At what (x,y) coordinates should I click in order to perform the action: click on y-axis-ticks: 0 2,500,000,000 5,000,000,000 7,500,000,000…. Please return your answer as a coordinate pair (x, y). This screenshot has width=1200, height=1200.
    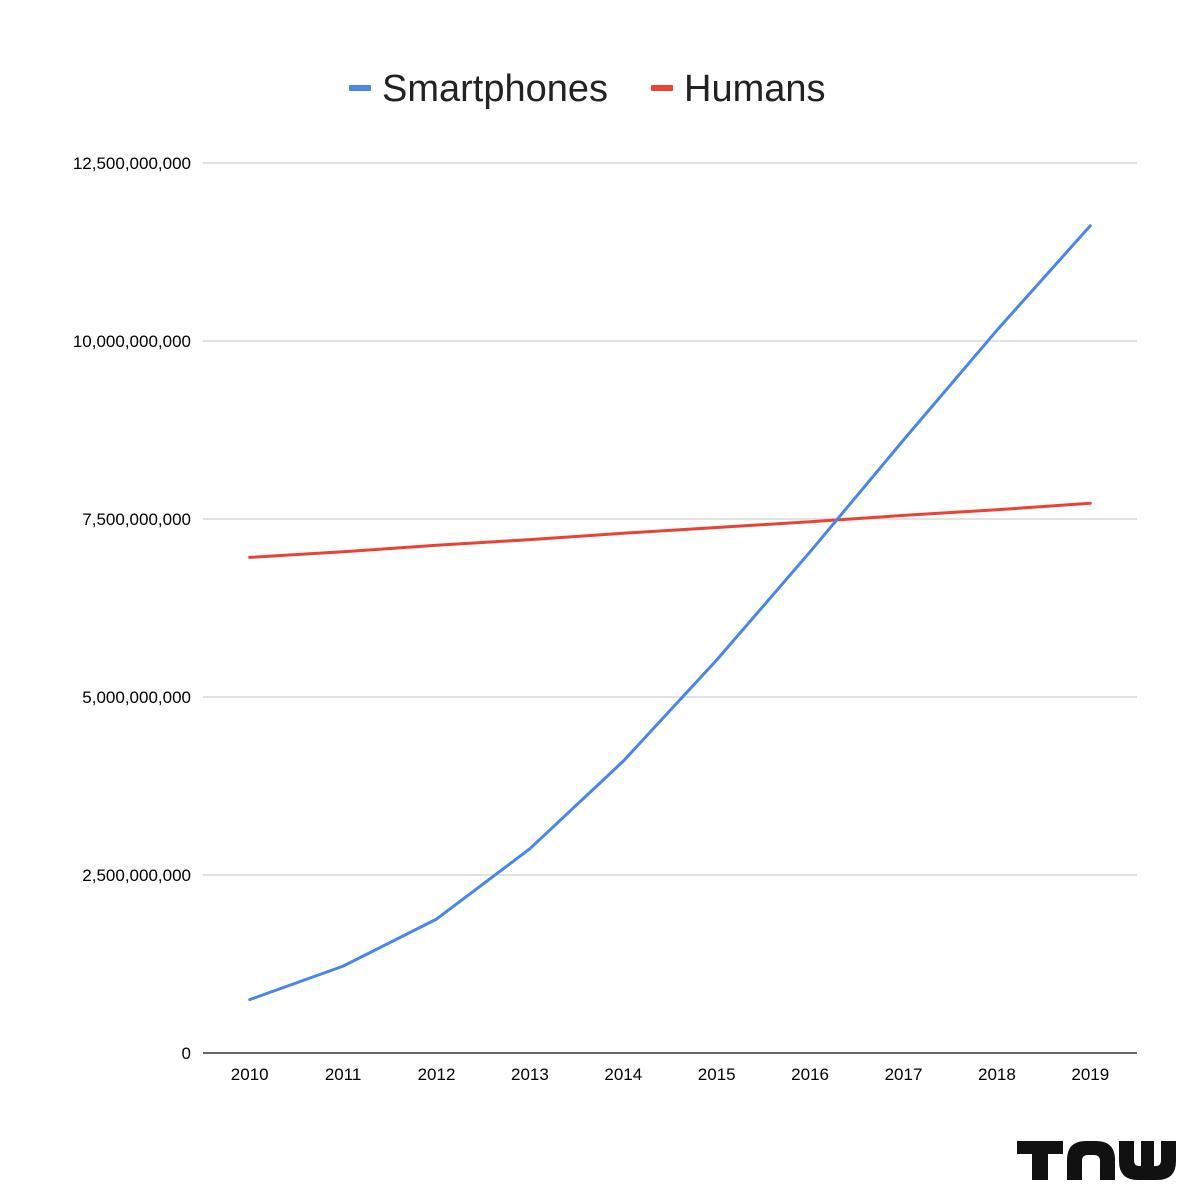
    Looking at the image, I should click on (132, 608).